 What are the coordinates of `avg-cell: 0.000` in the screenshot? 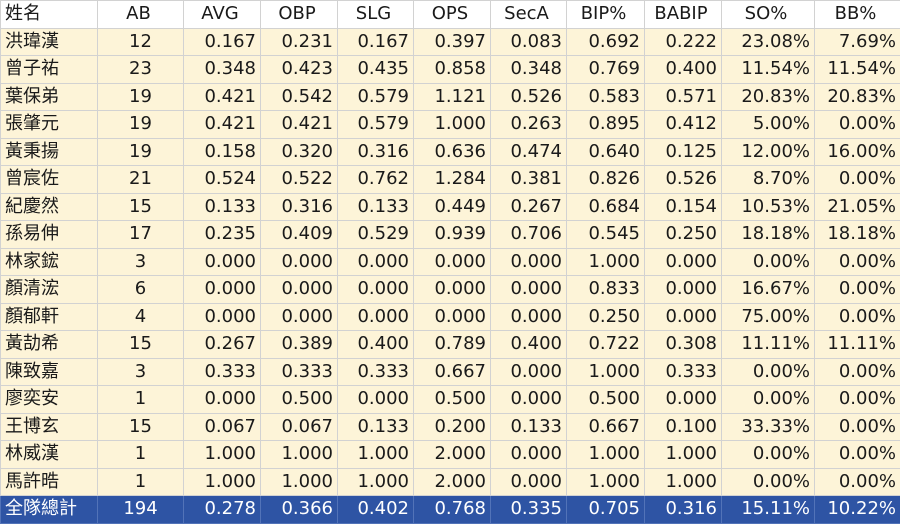 It's located at (222, 316).